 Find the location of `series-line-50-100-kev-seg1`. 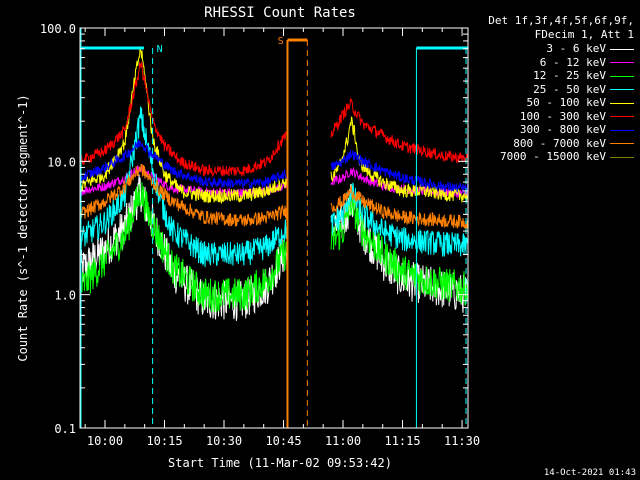

series-line-50-100-kev-seg1 is located at coordinates (183, 125).